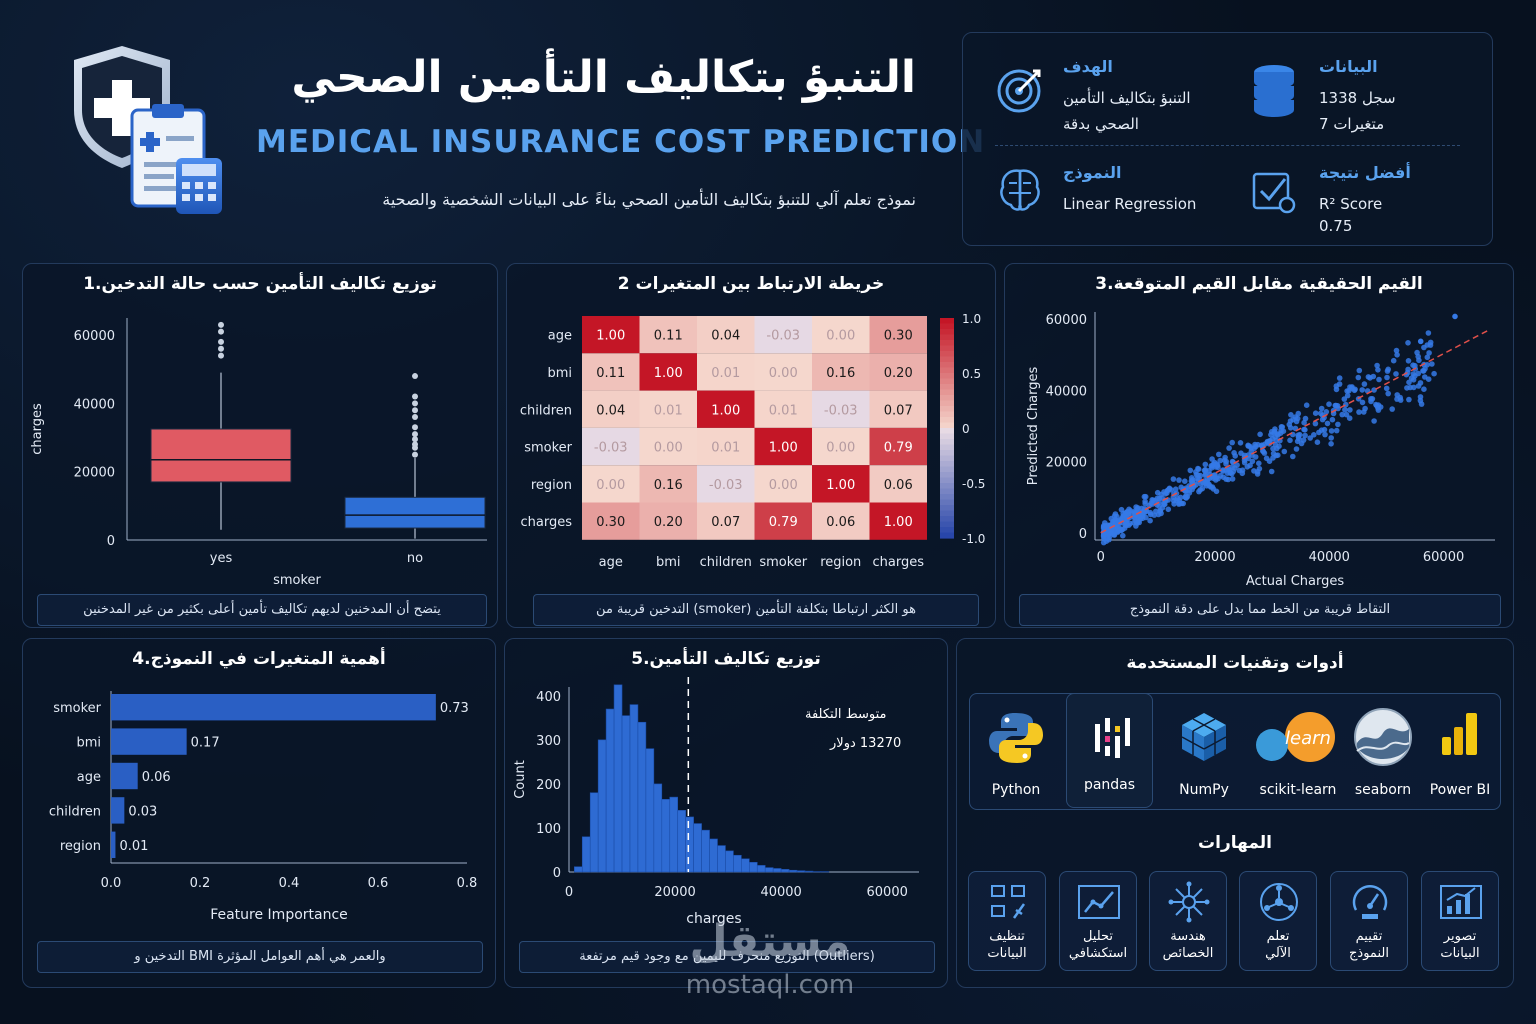 This screenshot has height=1024, width=1536. What do you see at coordinates (111, 541) in the screenshot?
I see `y-tick-label: 0` at bounding box center [111, 541].